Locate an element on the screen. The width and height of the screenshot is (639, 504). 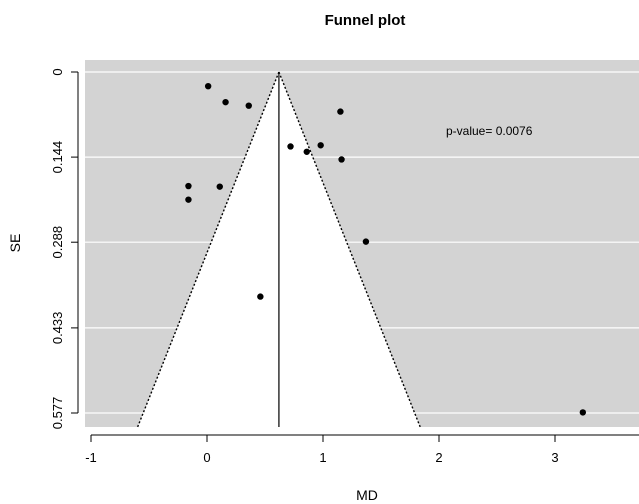
x-tick-label-3: 2 is located at coordinates (438, 457).